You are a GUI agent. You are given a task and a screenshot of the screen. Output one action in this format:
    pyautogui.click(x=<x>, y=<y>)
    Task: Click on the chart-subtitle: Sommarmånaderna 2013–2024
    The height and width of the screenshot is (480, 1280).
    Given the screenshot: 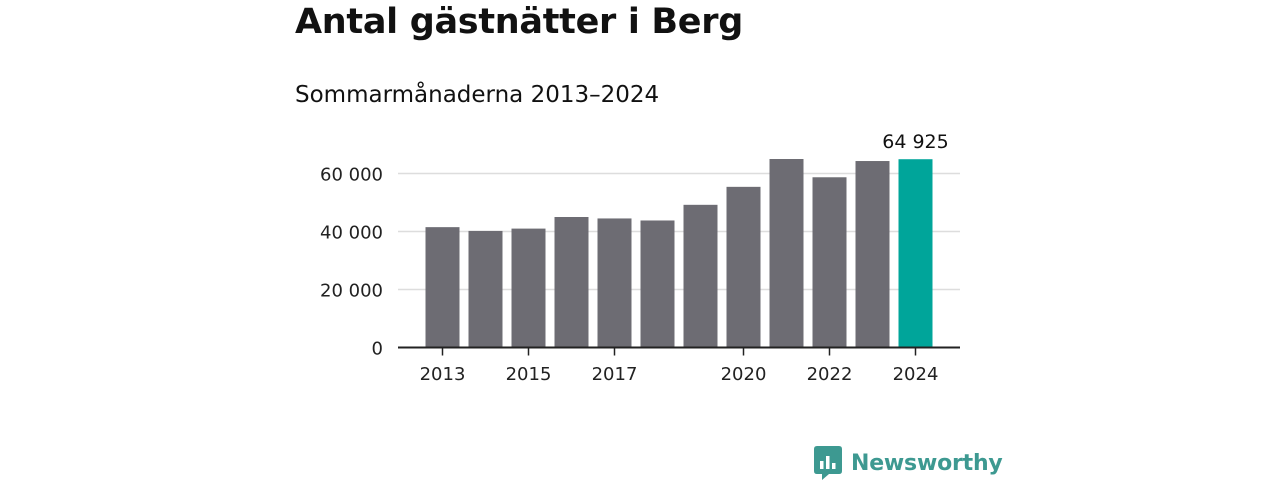 What is the action you would take?
    pyautogui.click(x=477, y=95)
    